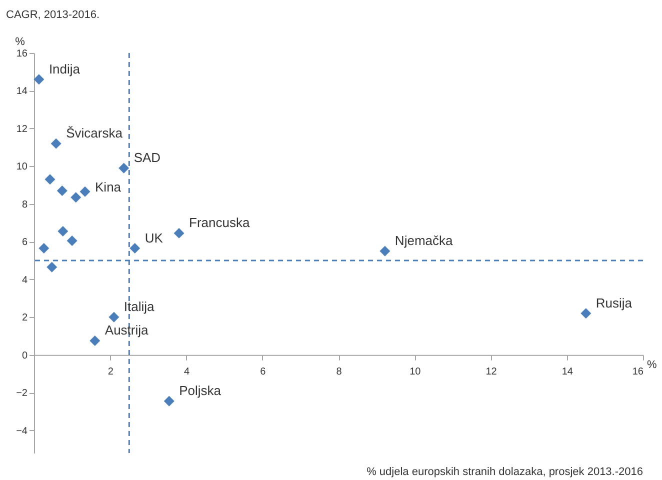  What do you see at coordinates (504, 472) in the screenshot?
I see `x-axis-title: % udjela europskih stranih dolazaka, prosjek 2013.-2016` at bounding box center [504, 472].